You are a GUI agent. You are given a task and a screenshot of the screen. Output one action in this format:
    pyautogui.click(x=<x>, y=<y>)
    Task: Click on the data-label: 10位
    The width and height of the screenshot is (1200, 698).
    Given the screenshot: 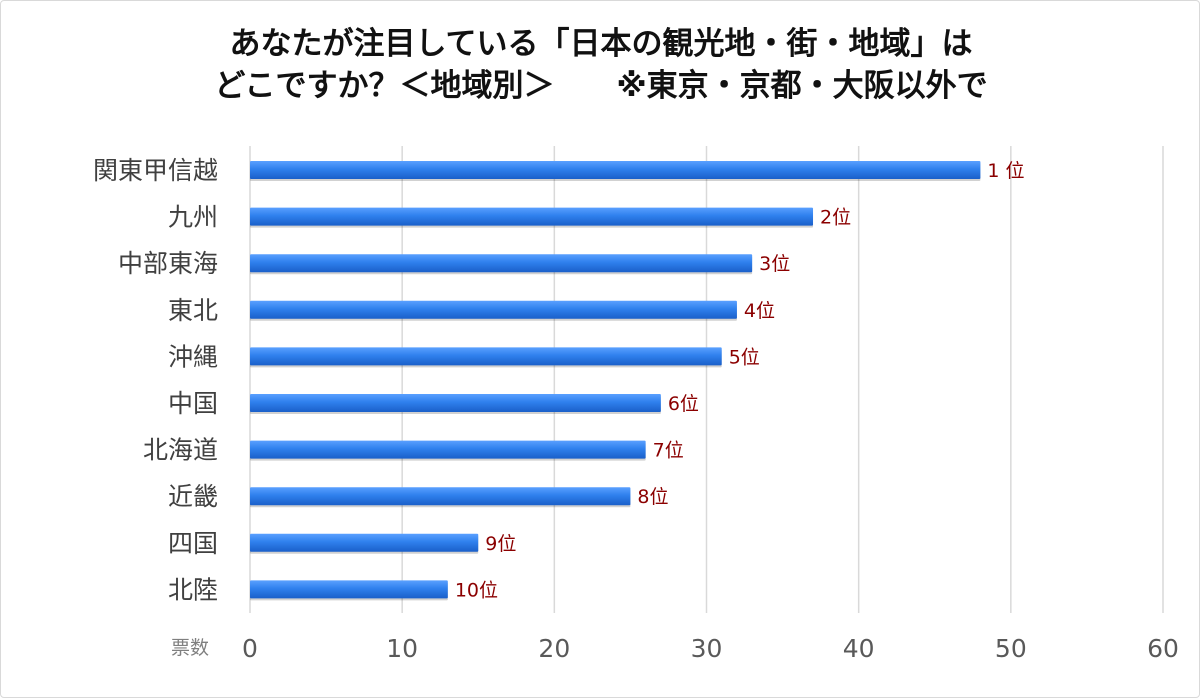 What is the action you would take?
    pyautogui.click(x=476, y=590)
    